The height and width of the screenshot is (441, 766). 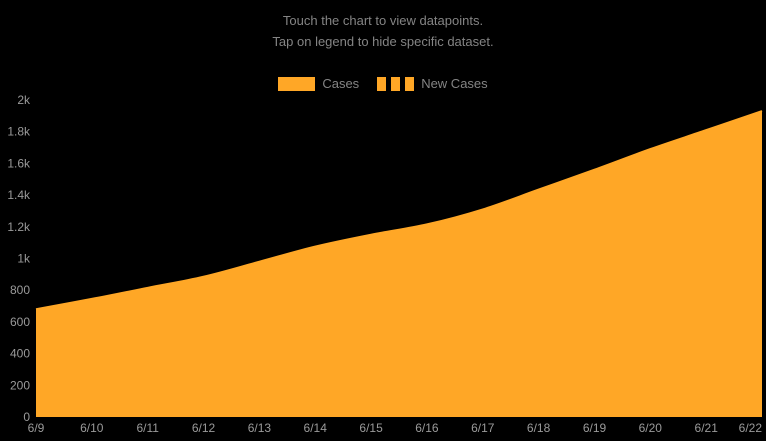 I want to click on x-tick-label: 6/19, so click(x=595, y=428).